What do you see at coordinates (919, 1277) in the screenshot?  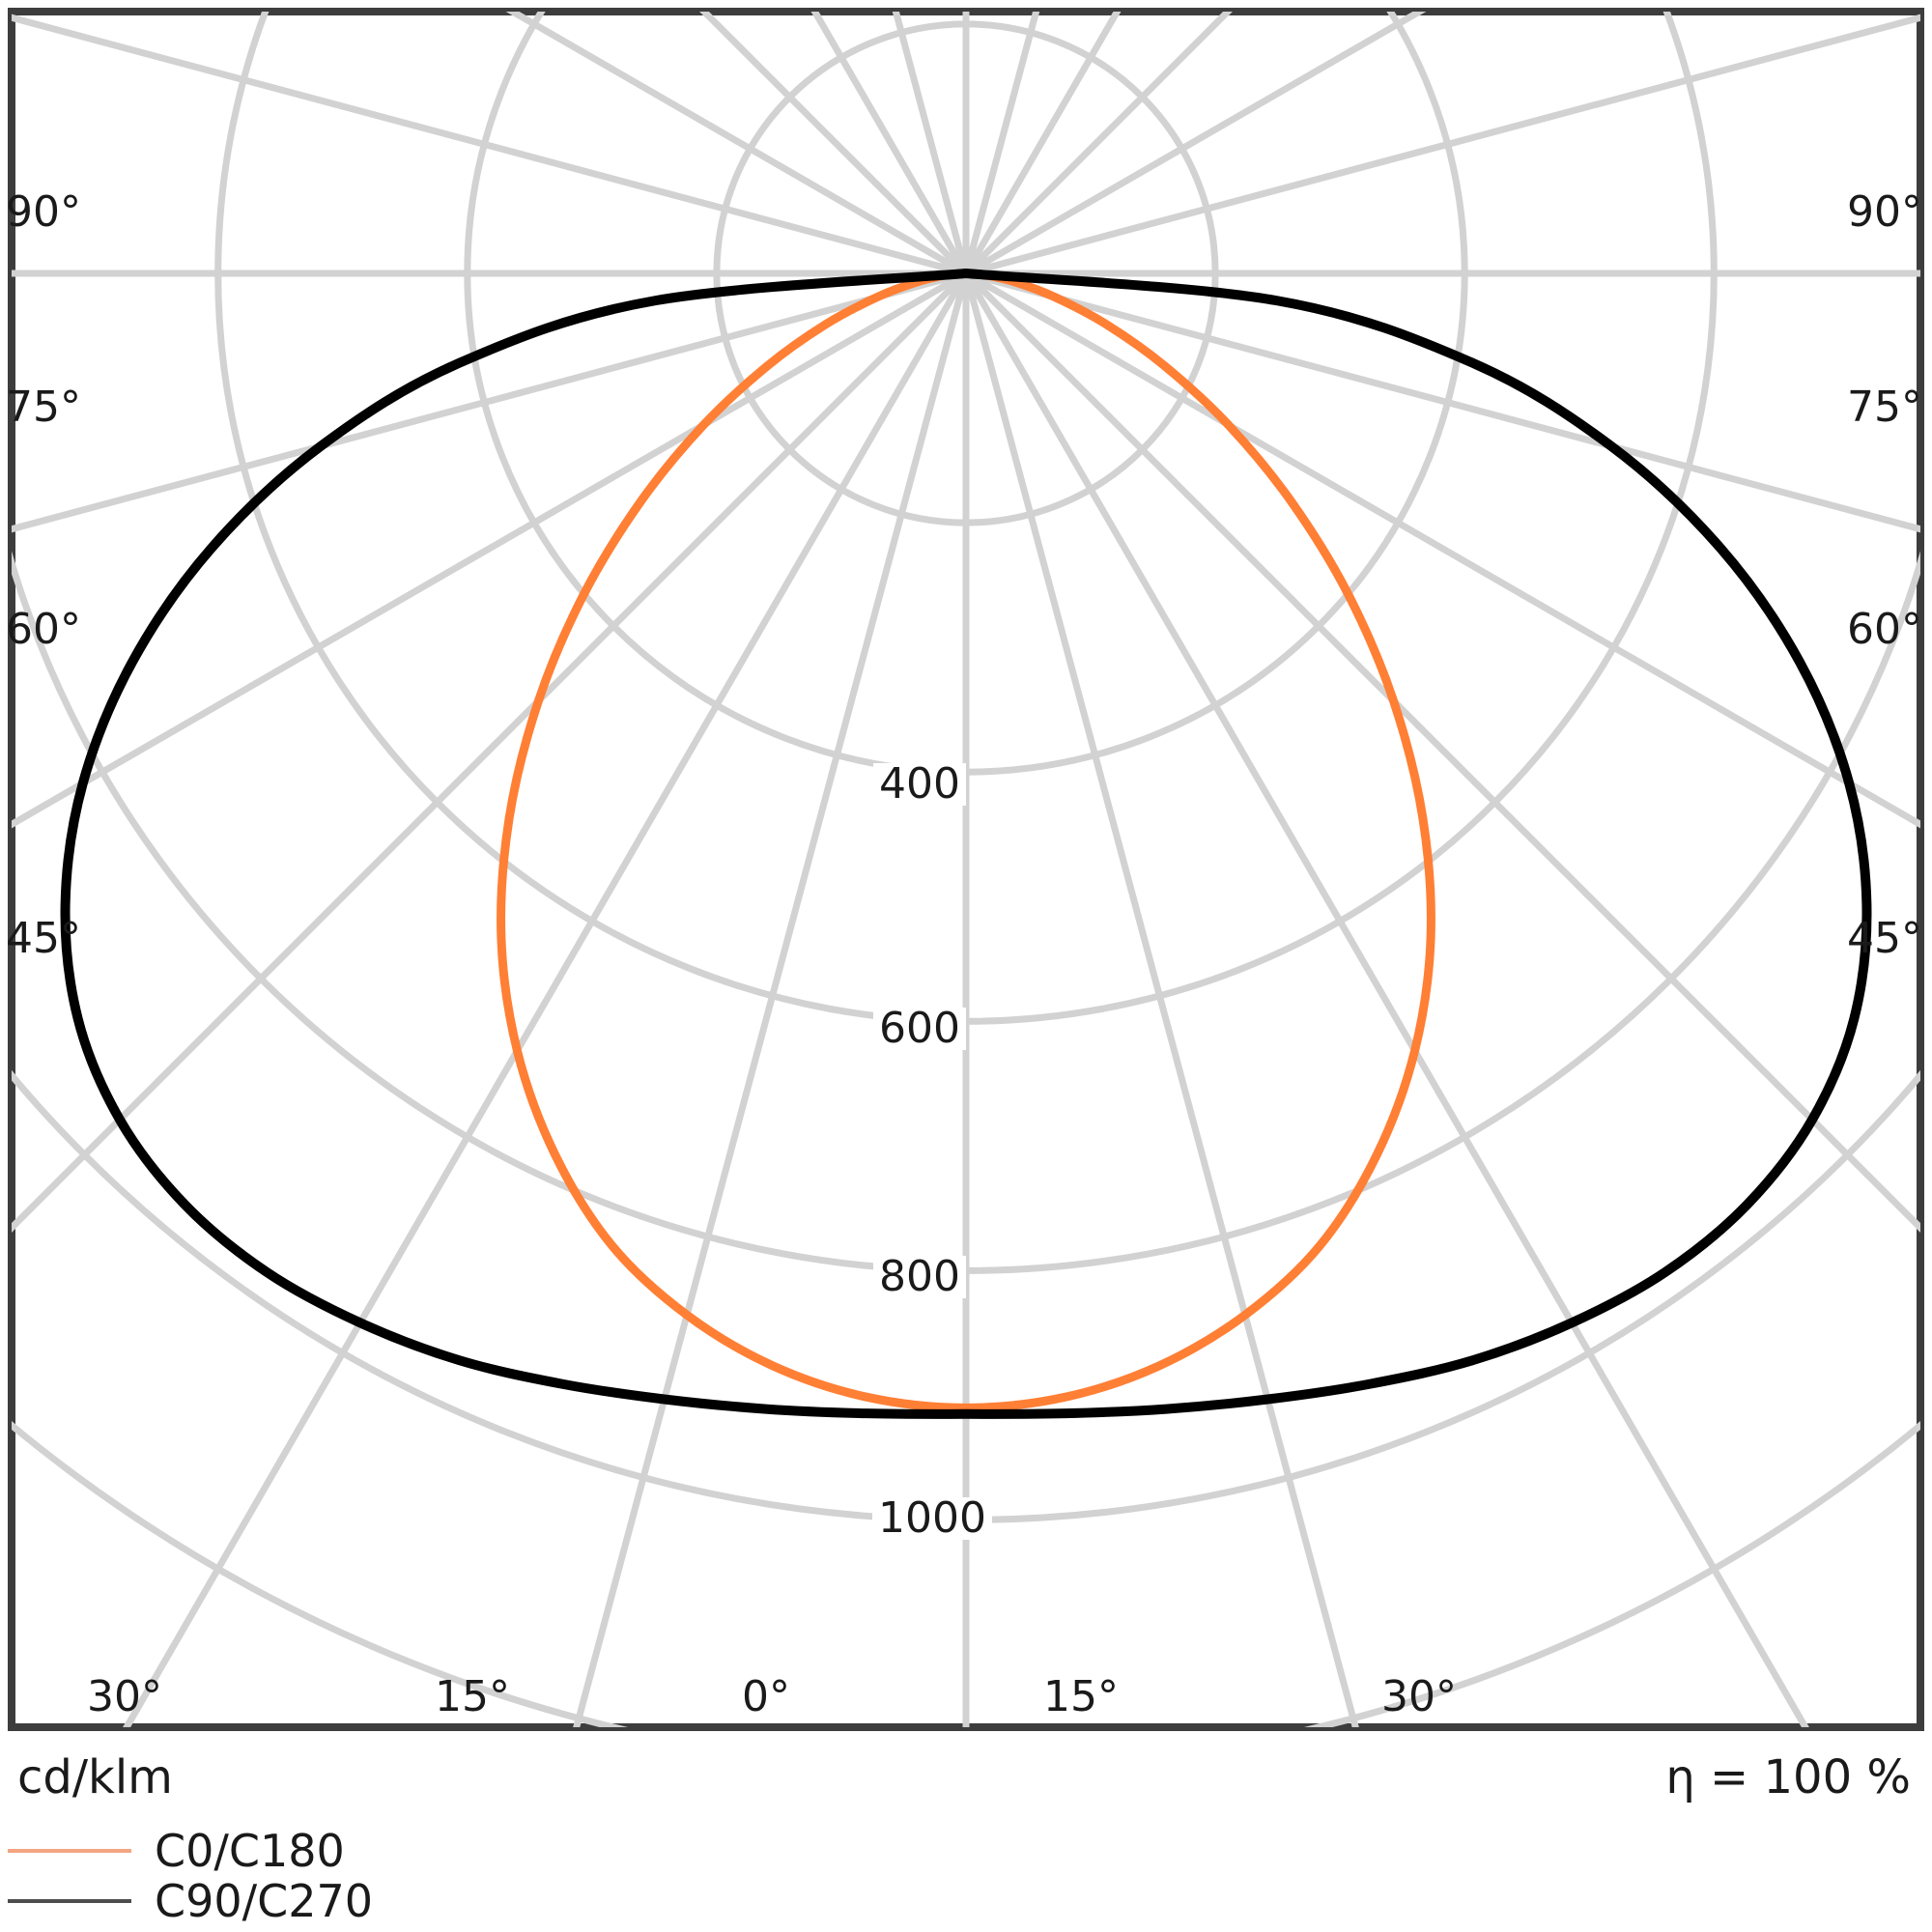 I see `radial-label-800: 800` at bounding box center [919, 1277].